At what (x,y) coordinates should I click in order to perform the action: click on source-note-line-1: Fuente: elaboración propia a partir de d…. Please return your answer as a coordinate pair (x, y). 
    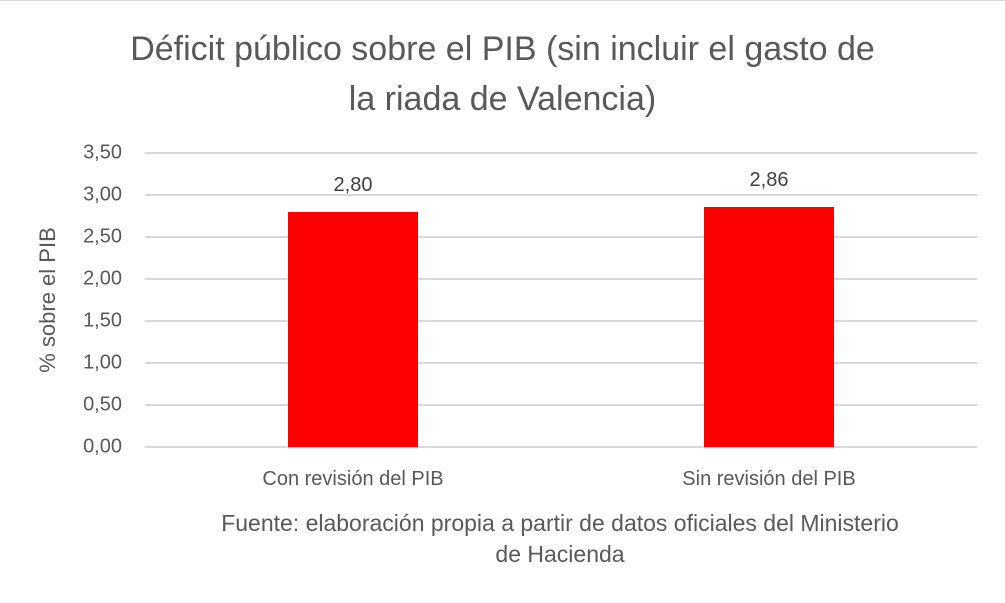
    Looking at the image, I should click on (560, 523).